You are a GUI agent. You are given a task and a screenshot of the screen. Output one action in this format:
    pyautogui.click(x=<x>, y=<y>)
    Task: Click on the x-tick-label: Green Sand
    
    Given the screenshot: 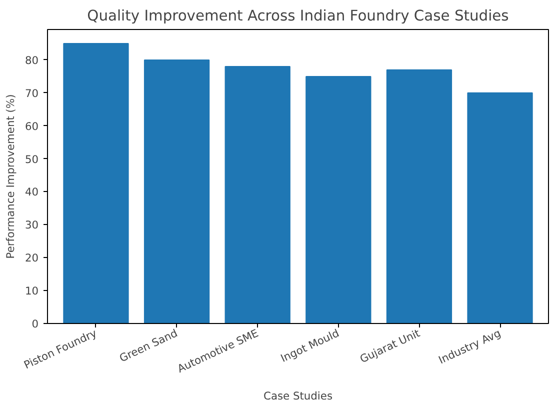 What is the action you would take?
    pyautogui.click(x=148, y=345)
    